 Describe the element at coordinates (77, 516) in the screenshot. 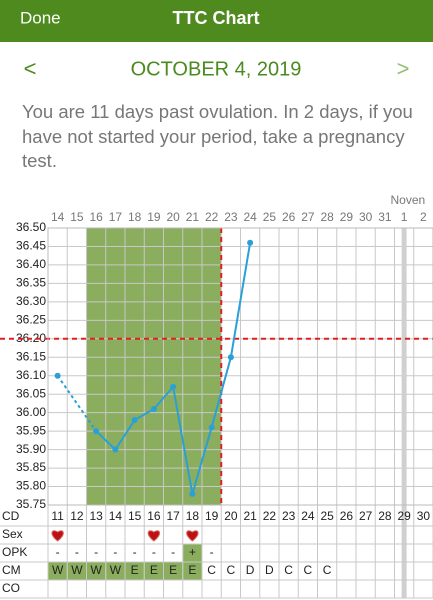

I see `cell-text: 12` at that location.